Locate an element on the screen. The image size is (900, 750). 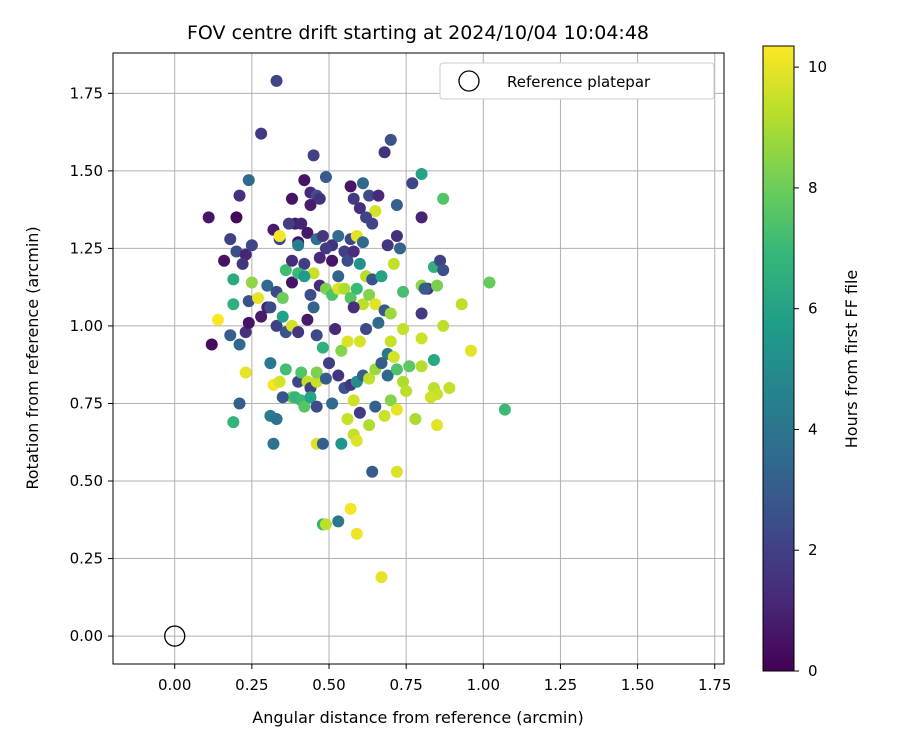
colorbar-tick-label: 2 is located at coordinates (813, 550).